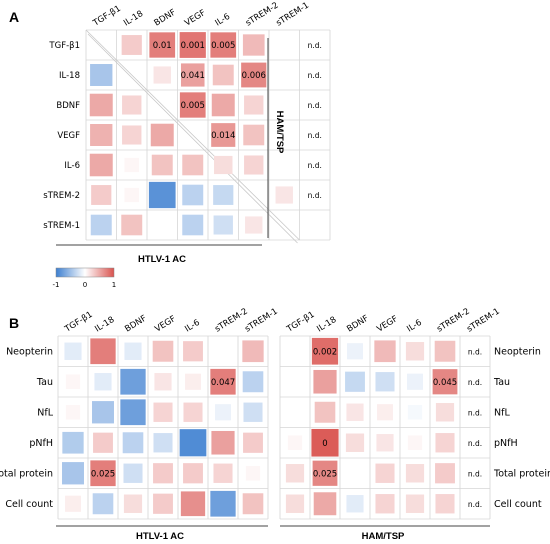  I want to click on group-label-htlv-ac-b: HTLV-1 AC, so click(160, 536).